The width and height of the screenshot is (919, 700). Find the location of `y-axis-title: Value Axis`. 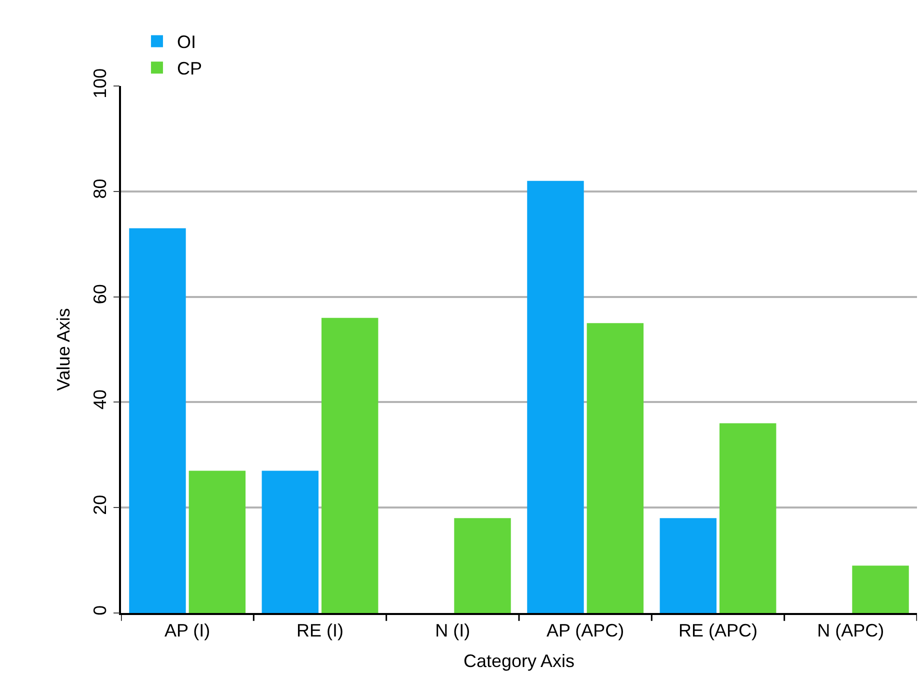

y-axis-title: Value Axis is located at coordinates (64, 349).